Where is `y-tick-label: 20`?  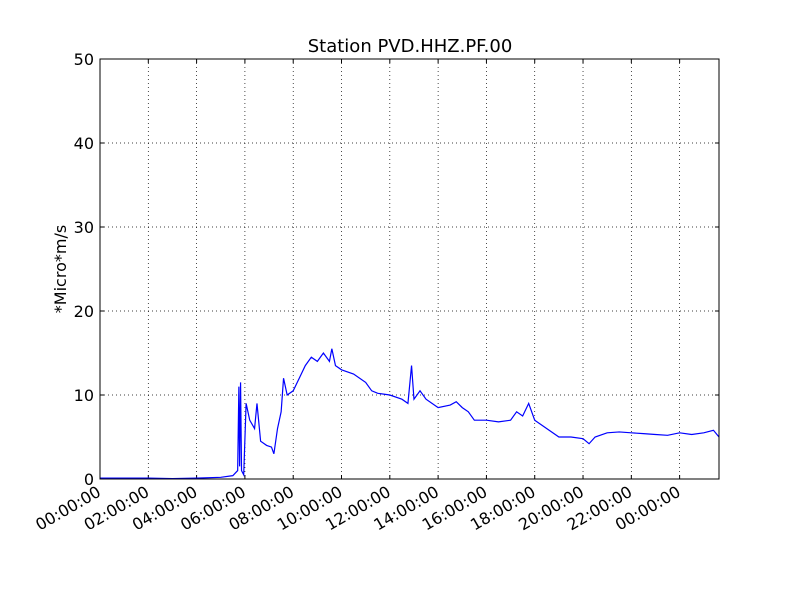 y-tick-label: 20 is located at coordinates (84, 311).